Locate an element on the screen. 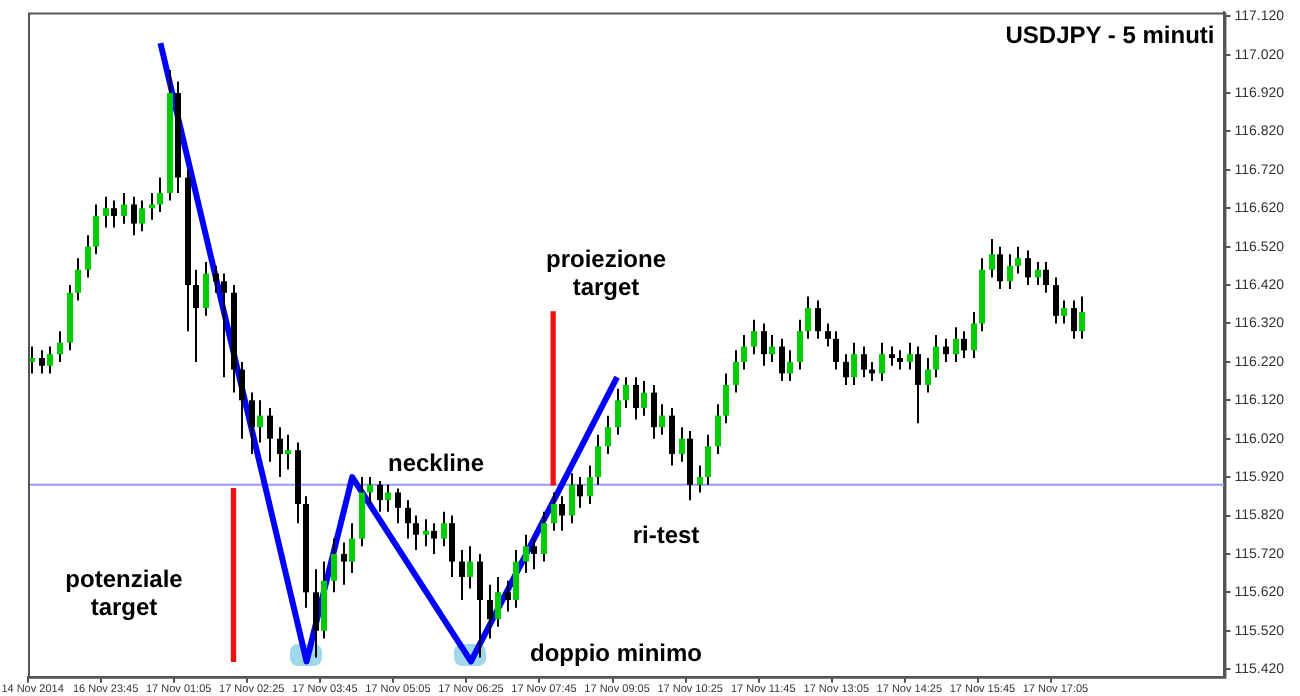 The height and width of the screenshot is (696, 1300). annotation: proiezione target is located at coordinates (606, 272).